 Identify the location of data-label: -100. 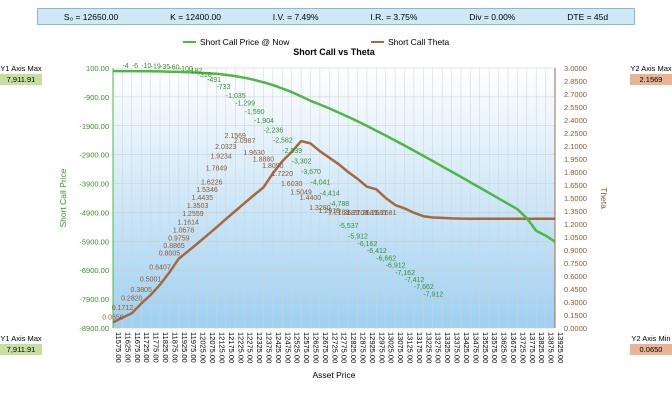
(186, 69).